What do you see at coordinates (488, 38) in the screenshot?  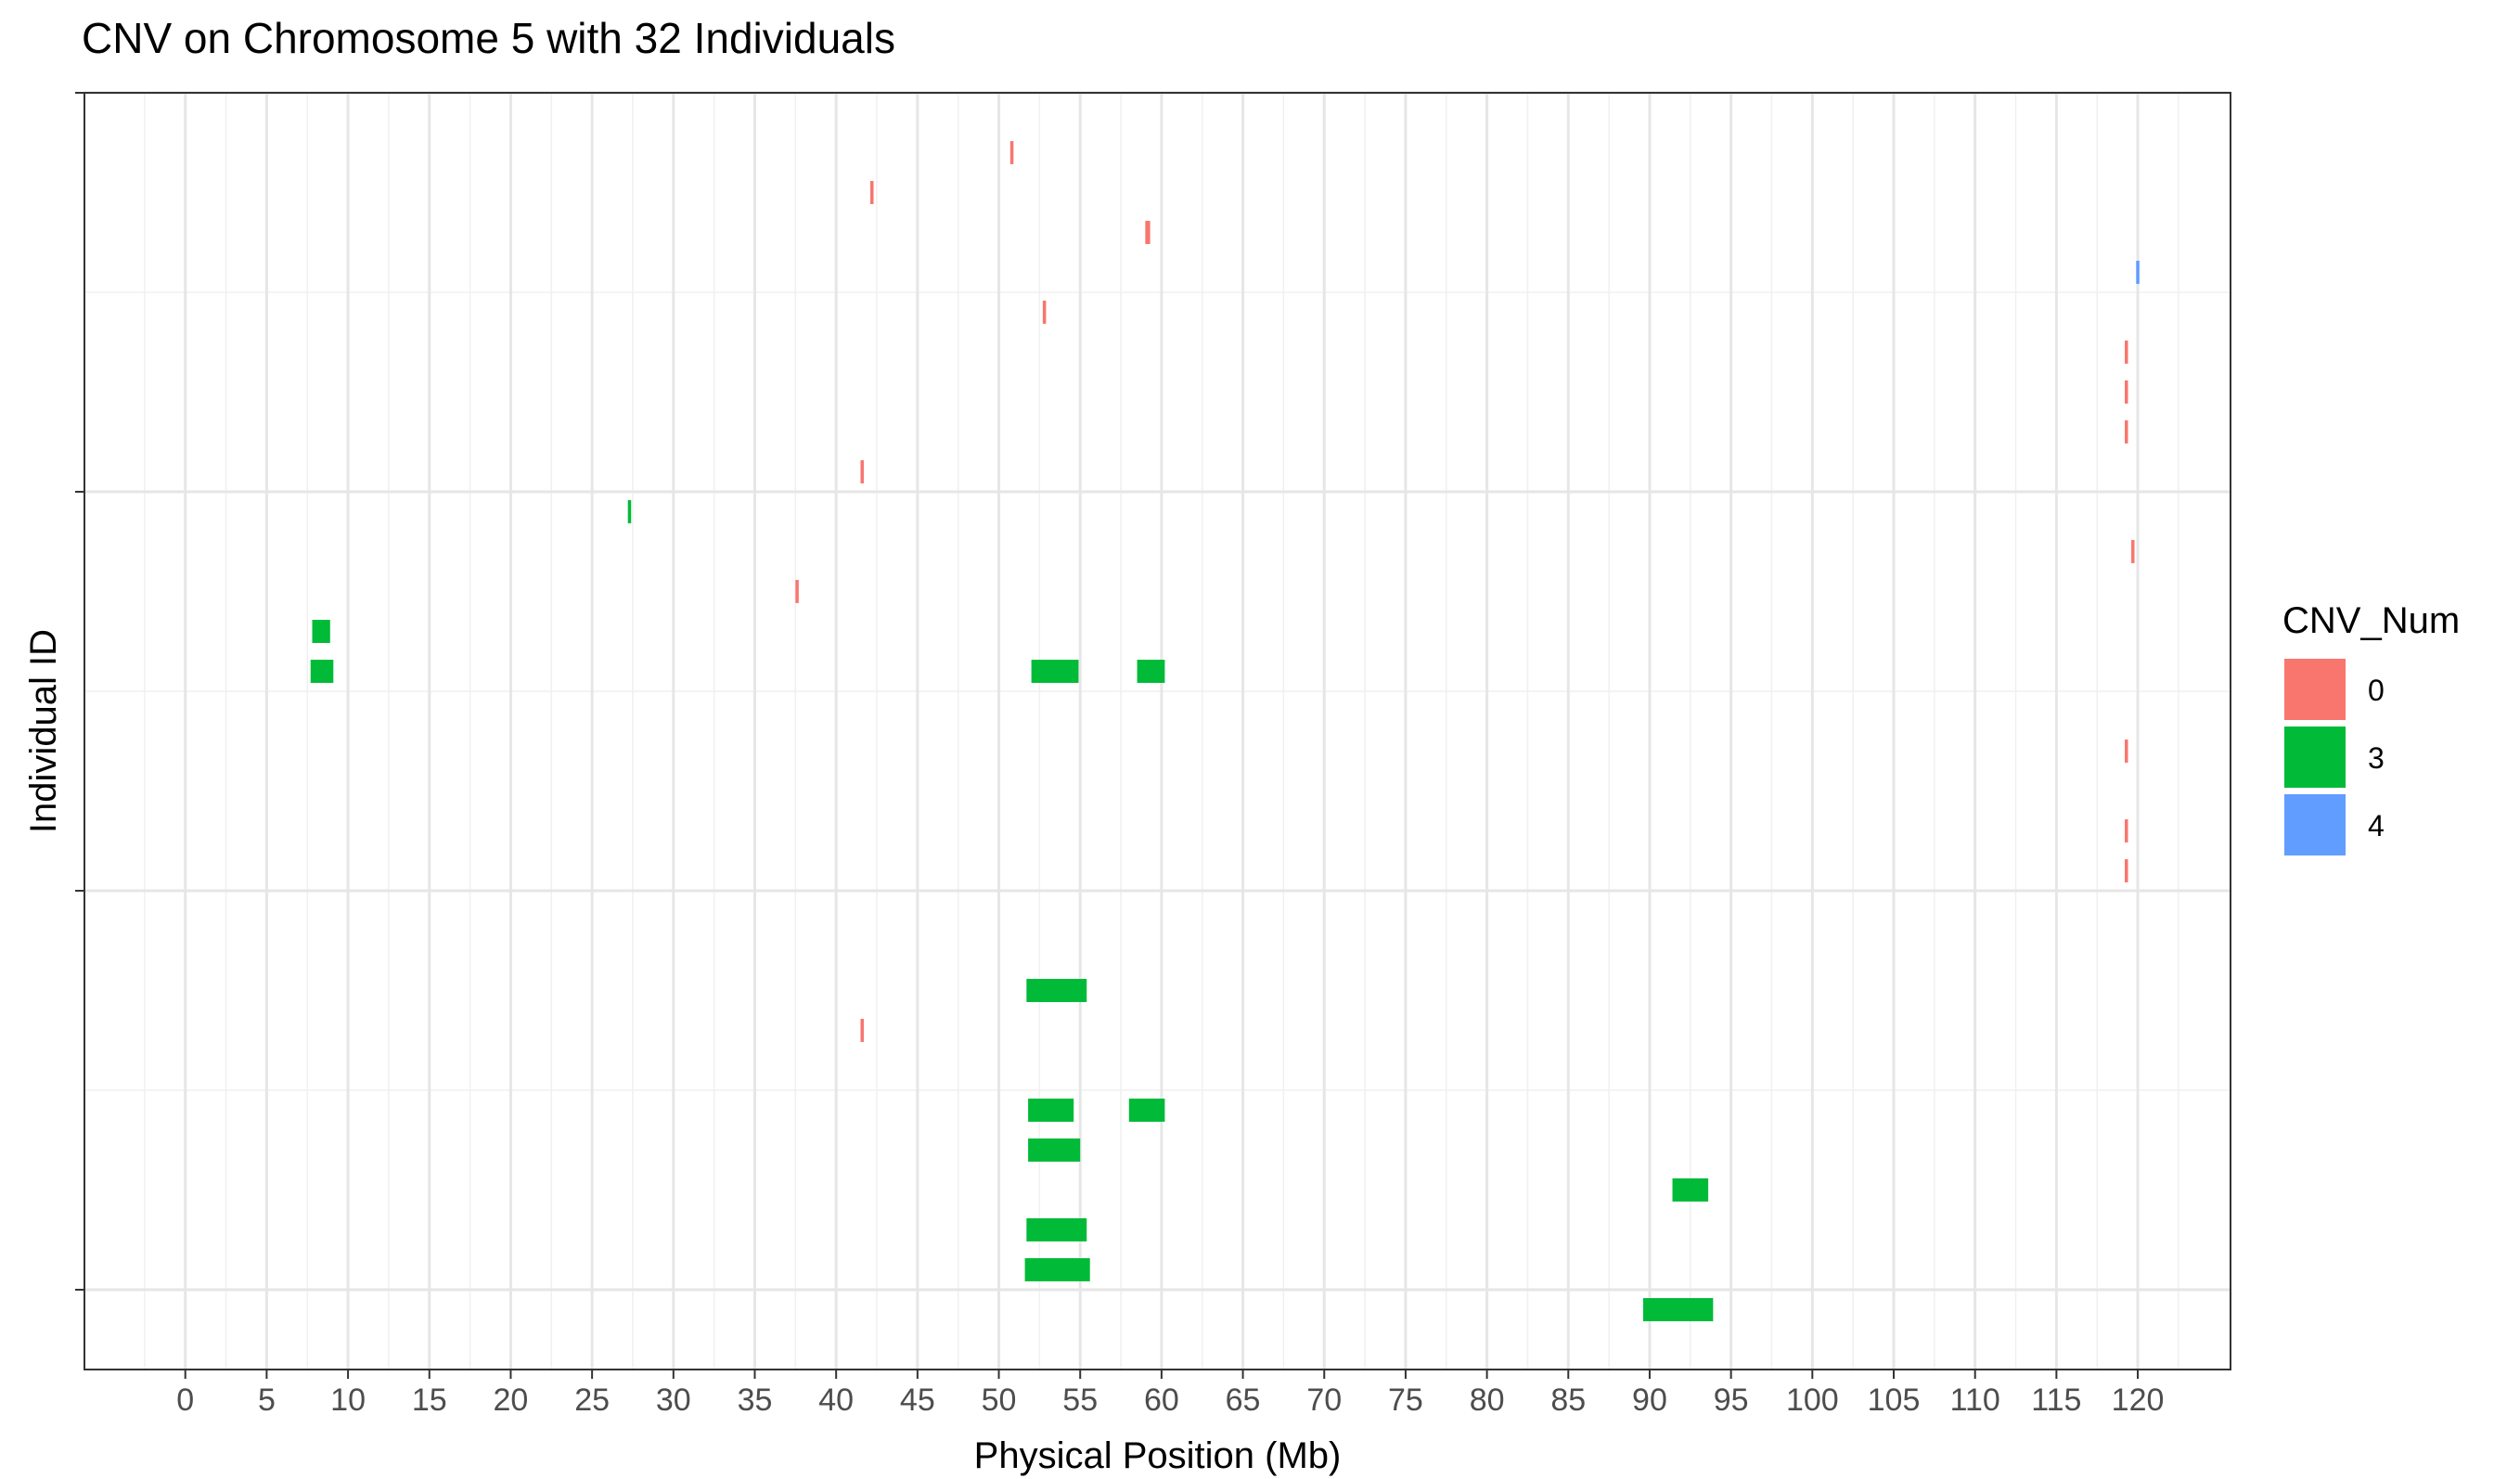 I see `chart-title: CNV on Chromosome 5 with 32 Individuals` at bounding box center [488, 38].